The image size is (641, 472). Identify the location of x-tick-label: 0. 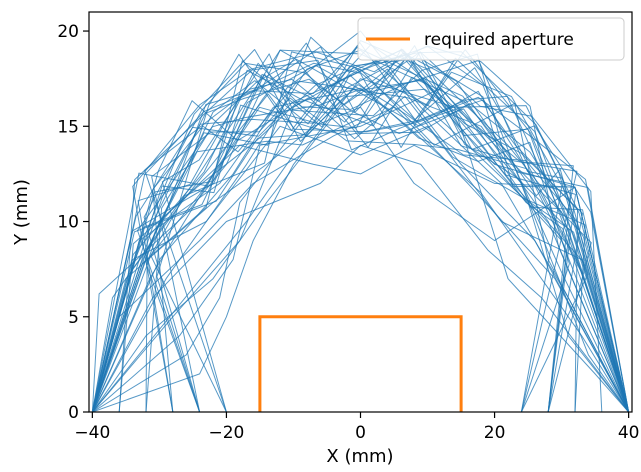
(360, 433).